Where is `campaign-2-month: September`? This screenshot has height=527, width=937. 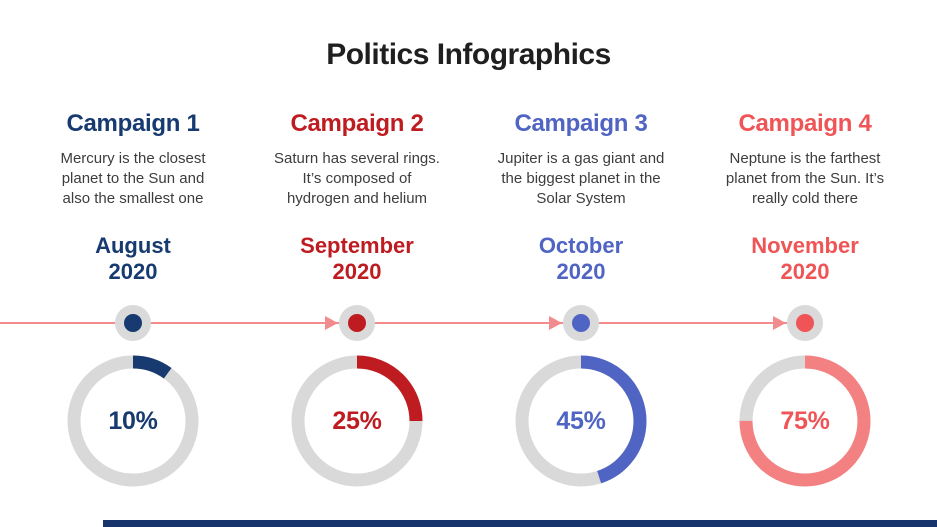 campaign-2-month: September is located at coordinates (357, 245).